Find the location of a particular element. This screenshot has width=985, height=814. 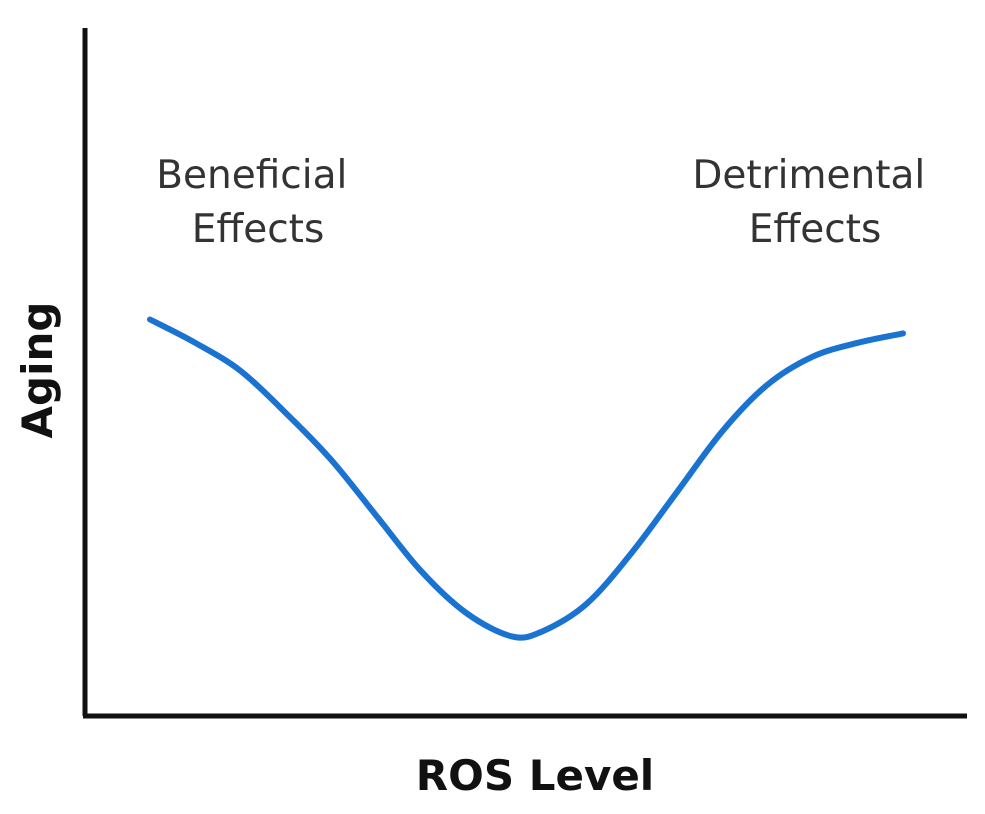

annotation-detrimental-line-2: Effects is located at coordinates (815, 229).